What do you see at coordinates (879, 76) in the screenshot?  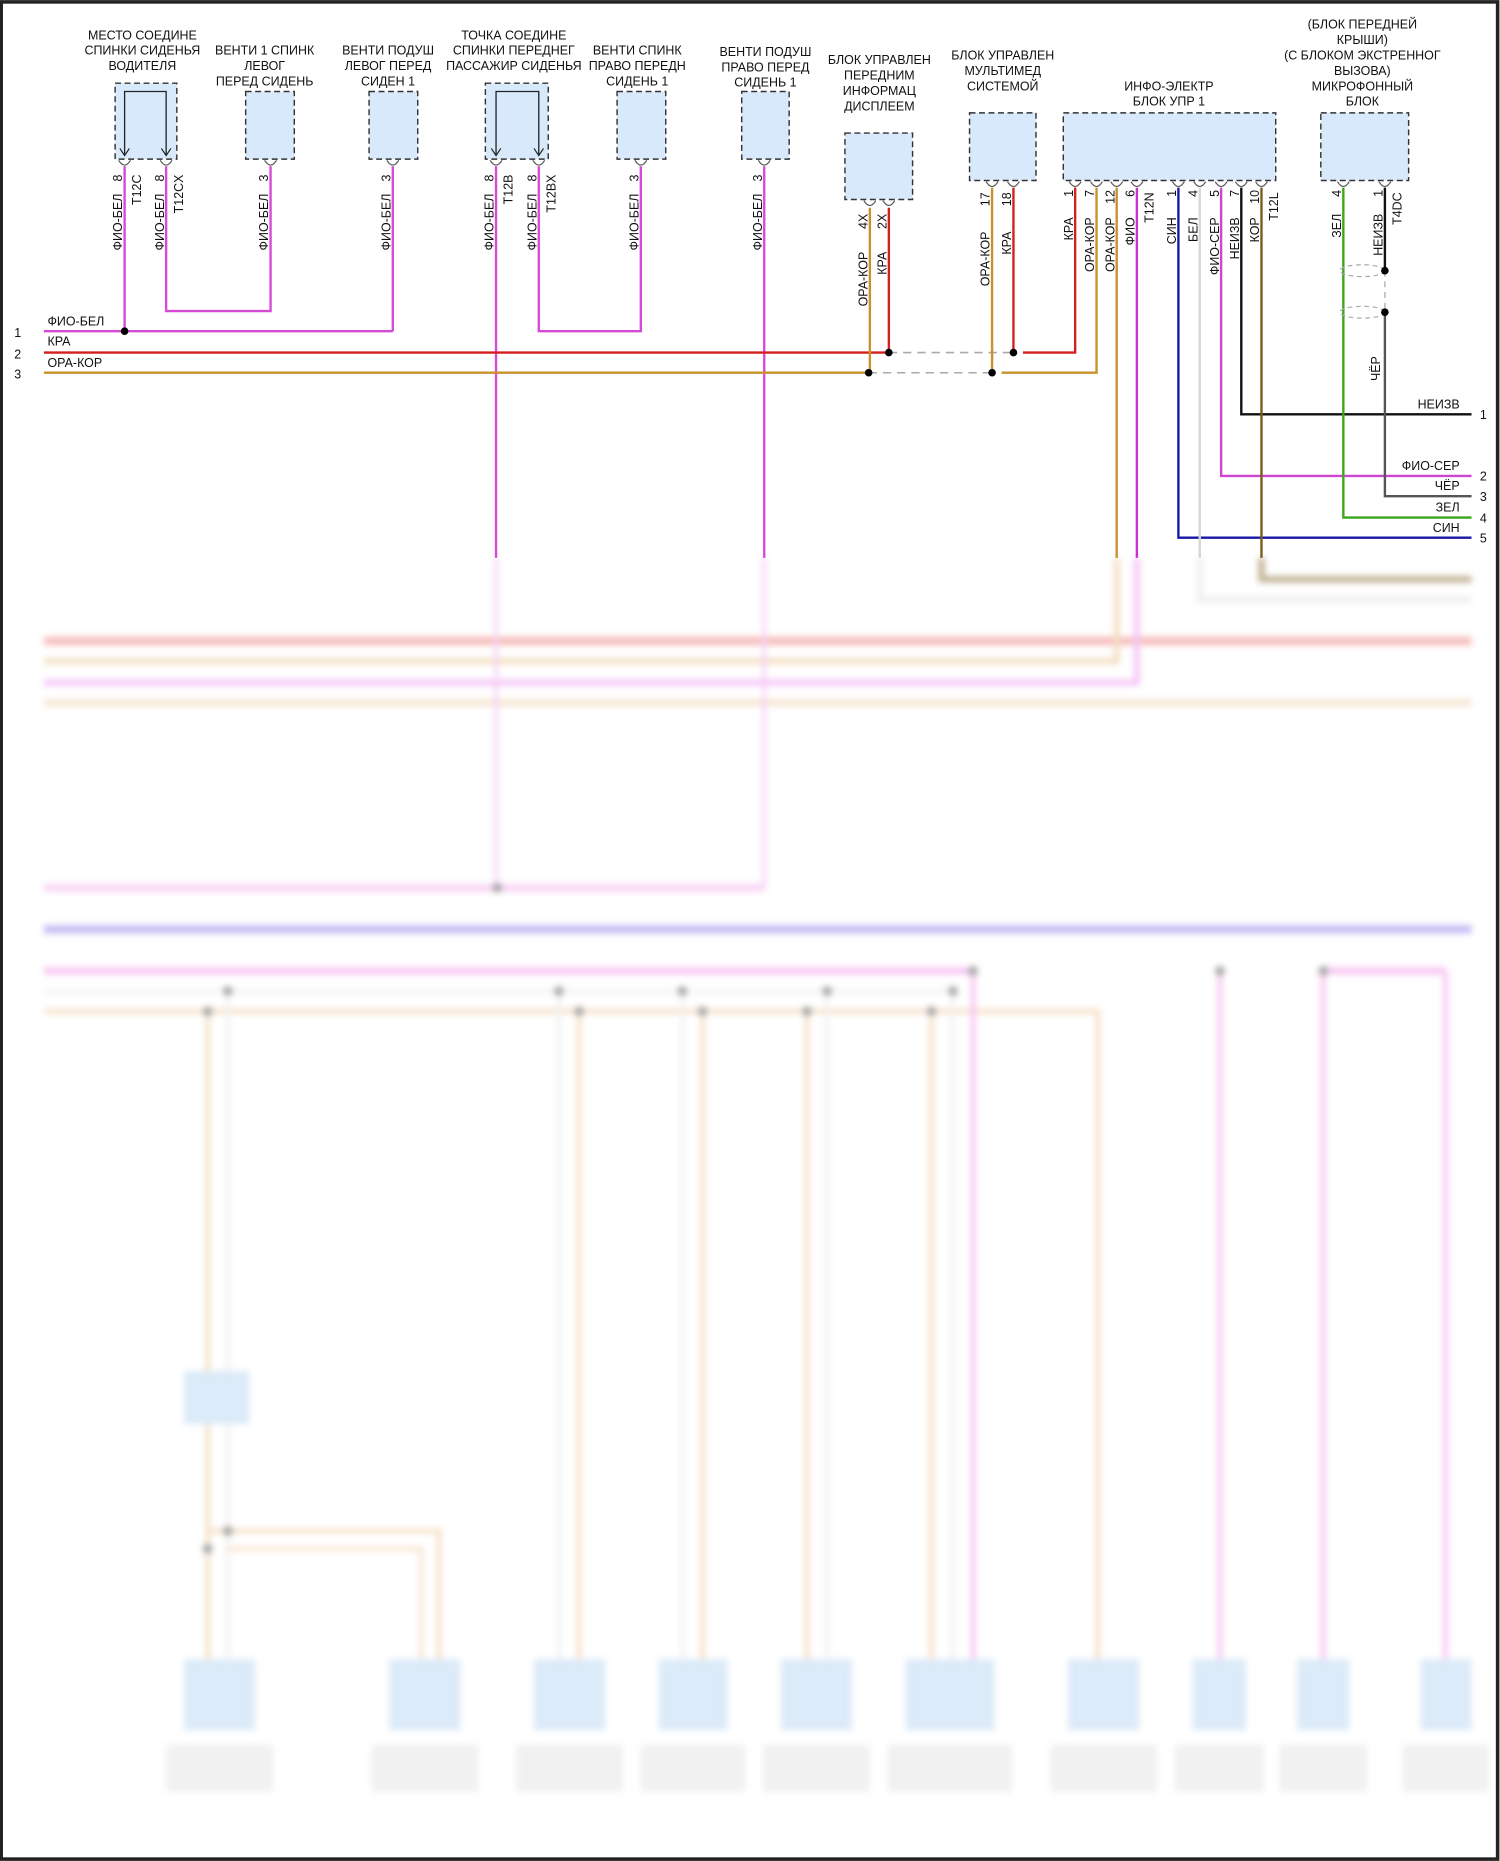 I see `component-title: ПЕРЕДНИМ` at bounding box center [879, 76].